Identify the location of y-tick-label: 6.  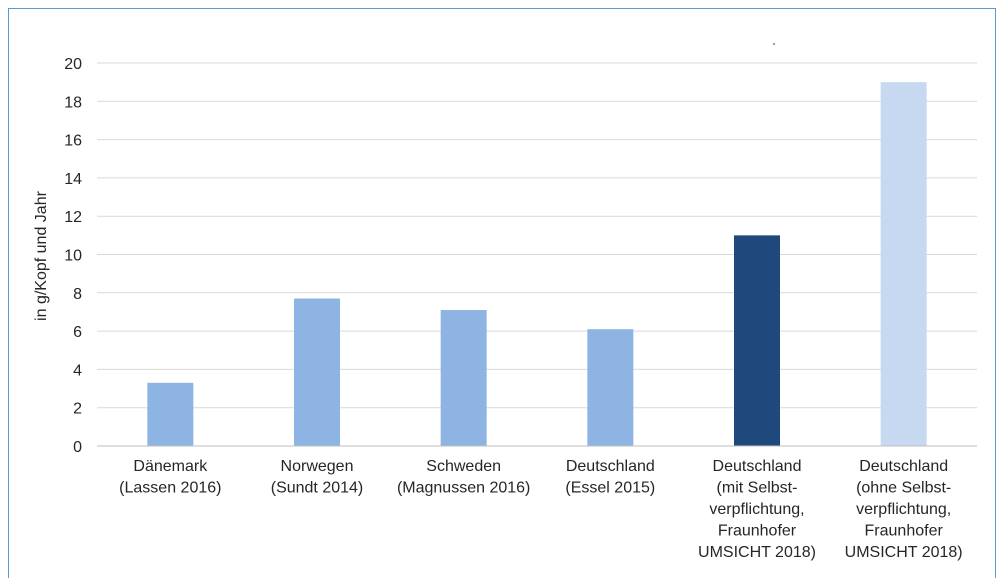
(77, 332).